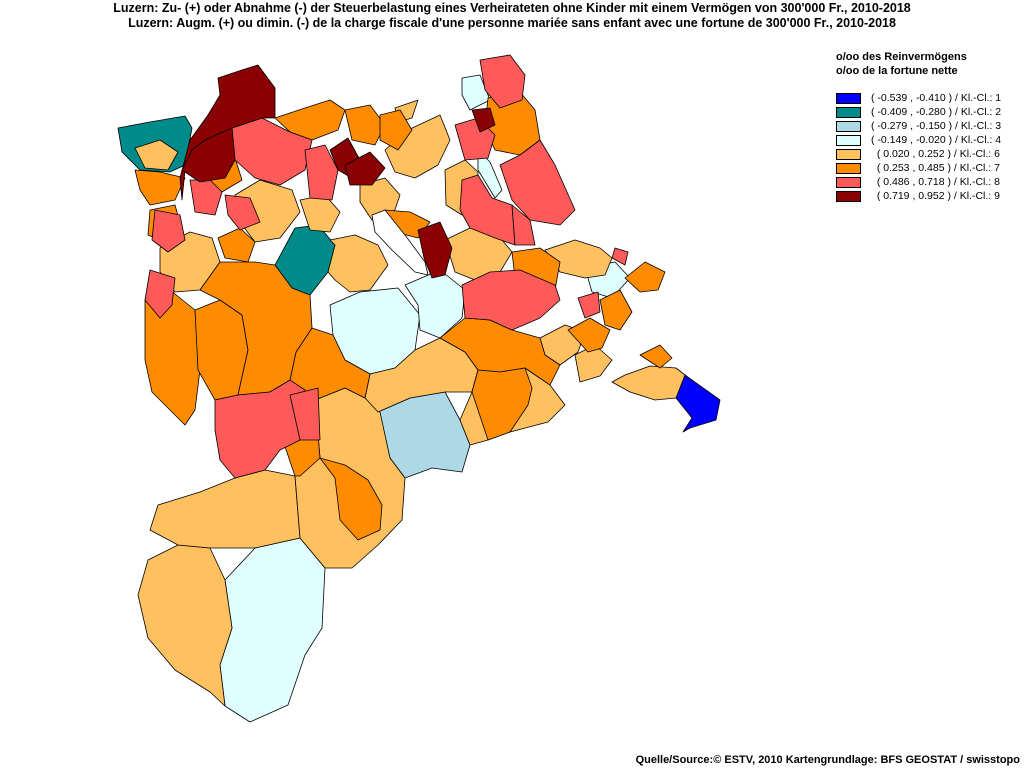  I want to click on legend-label: ( -0.539 , -0.410 ) / Kl.-Cl.: 1, so click(936, 98).